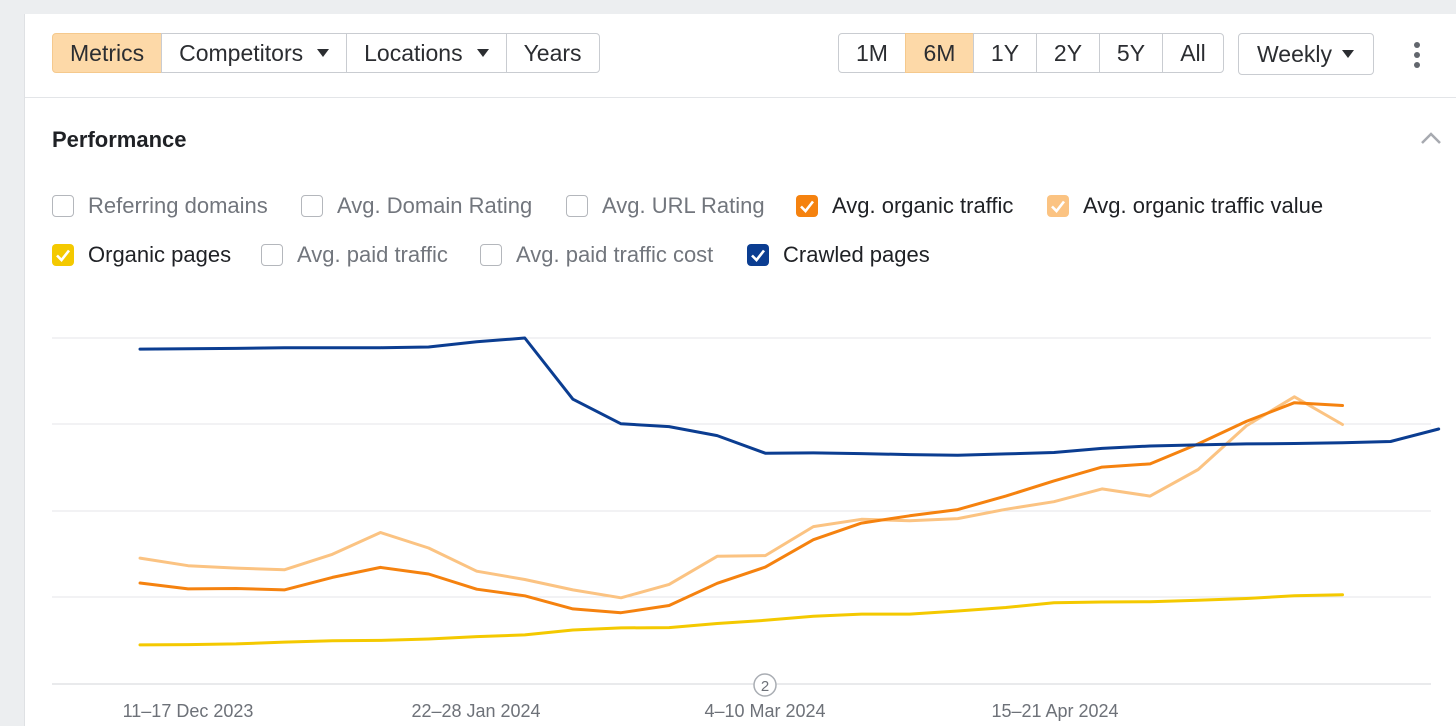  I want to click on range-2y-label: 2Y, so click(1068, 53).